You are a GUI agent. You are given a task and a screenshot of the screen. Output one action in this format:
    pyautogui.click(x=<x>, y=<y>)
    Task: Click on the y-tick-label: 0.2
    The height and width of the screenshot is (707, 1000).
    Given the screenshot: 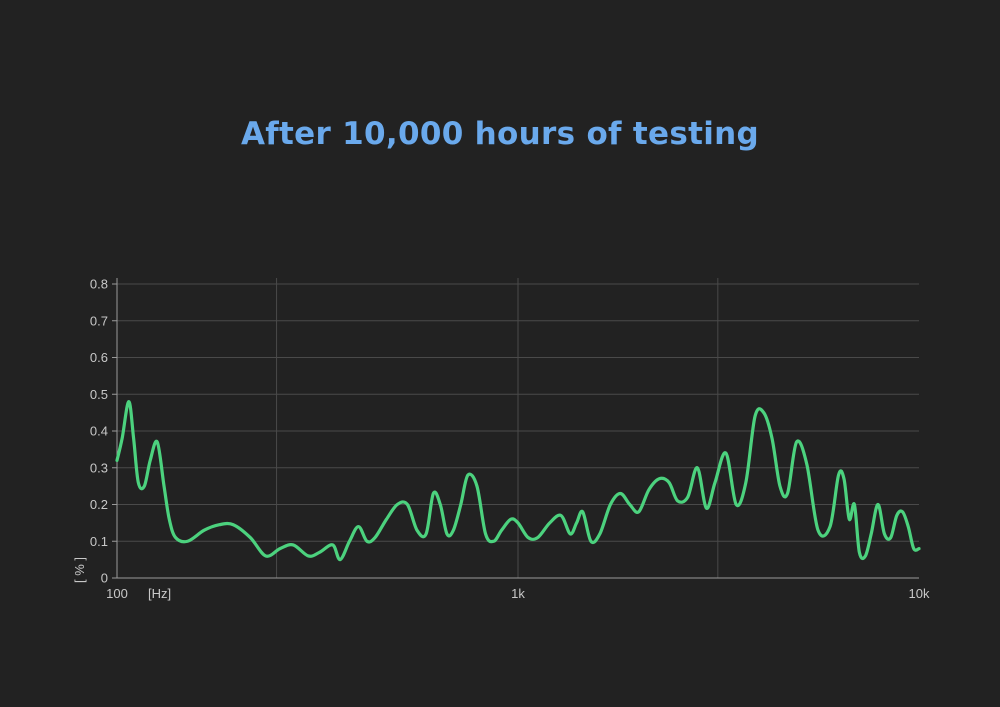 What is the action you would take?
    pyautogui.click(x=99, y=504)
    